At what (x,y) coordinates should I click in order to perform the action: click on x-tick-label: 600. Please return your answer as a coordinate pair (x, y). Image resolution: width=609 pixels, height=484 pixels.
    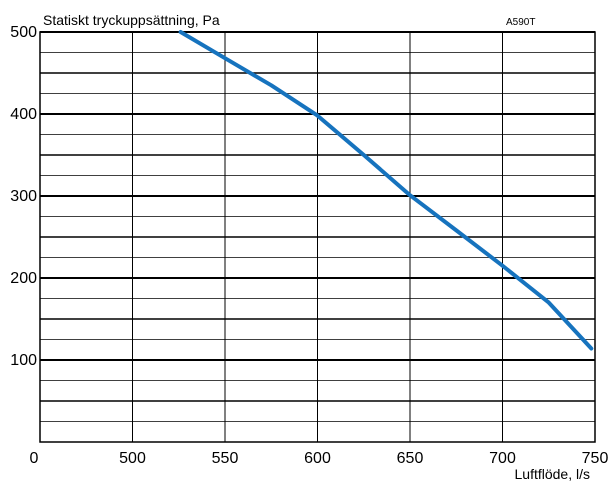
    Looking at the image, I should click on (317, 458).